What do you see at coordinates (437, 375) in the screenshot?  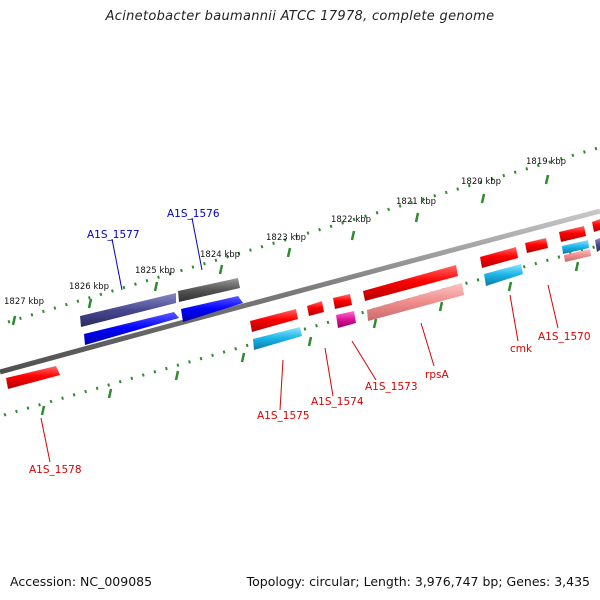 I see `gene-label-rpsA: rpsA` at bounding box center [437, 375].